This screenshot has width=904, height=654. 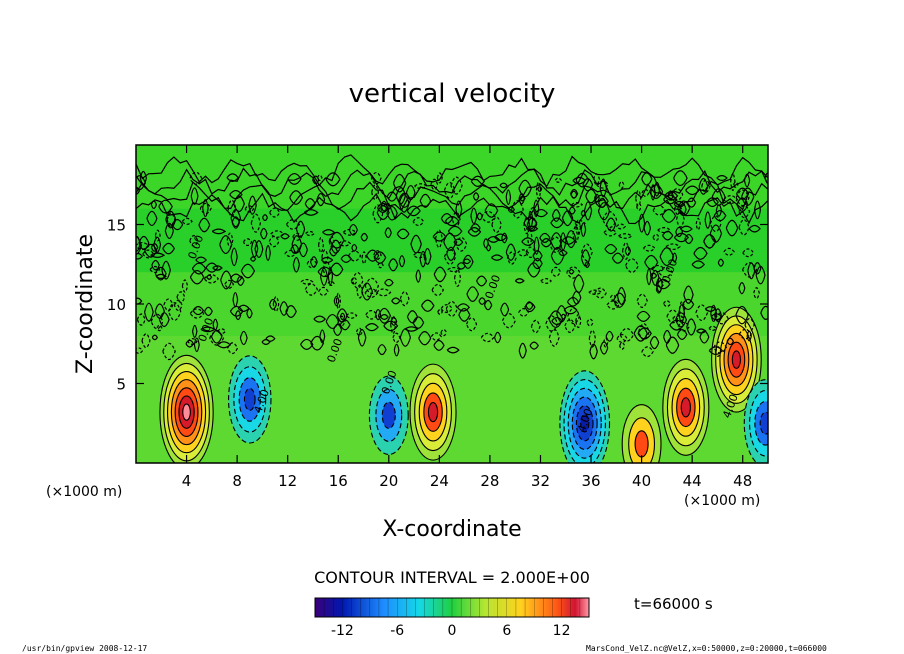 What do you see at coordinates (452, 607) in the screenshot?
I see `colorbar-frame` at bounding box center [452, 607].